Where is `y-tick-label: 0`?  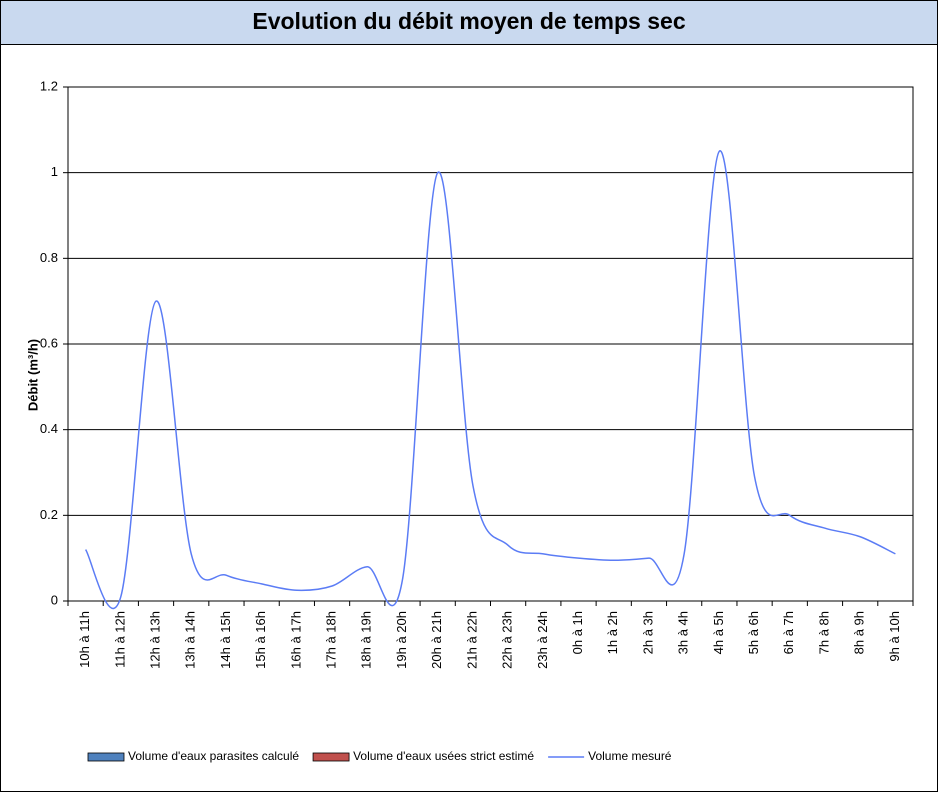 y-tick-label: 0 is located at coordinates (54, 599).